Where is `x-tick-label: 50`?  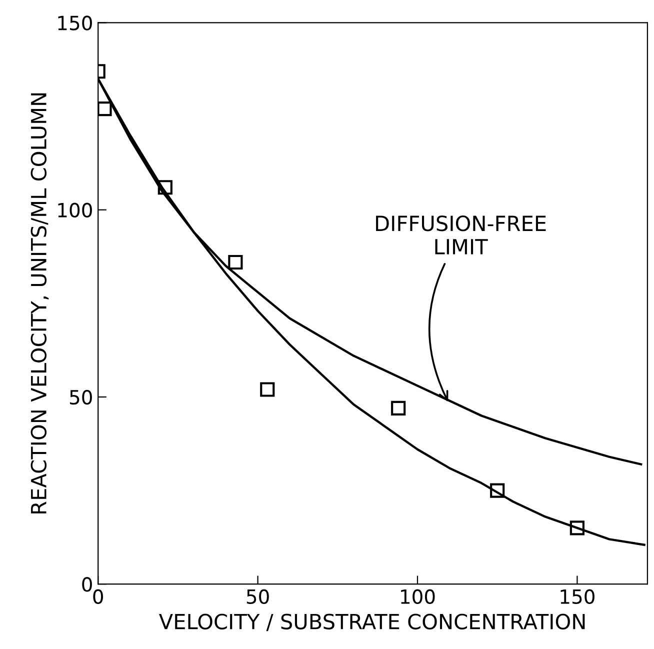
x-tick-label: 50 is located at coordinates (257, 596).